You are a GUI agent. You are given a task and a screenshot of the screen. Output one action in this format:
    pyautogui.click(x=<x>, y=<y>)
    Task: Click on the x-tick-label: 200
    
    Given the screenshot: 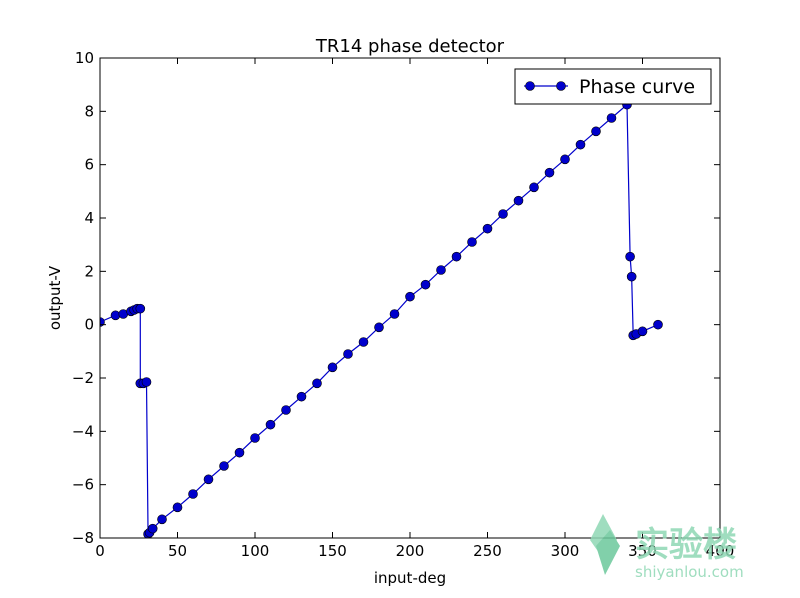 What is the action you would take?
    pyautogui.click(x=410, y=551)
    